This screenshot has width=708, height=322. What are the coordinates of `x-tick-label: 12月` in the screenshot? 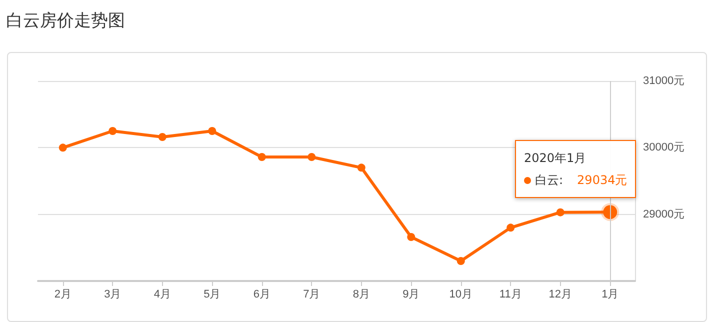 It's located at (560, 294).